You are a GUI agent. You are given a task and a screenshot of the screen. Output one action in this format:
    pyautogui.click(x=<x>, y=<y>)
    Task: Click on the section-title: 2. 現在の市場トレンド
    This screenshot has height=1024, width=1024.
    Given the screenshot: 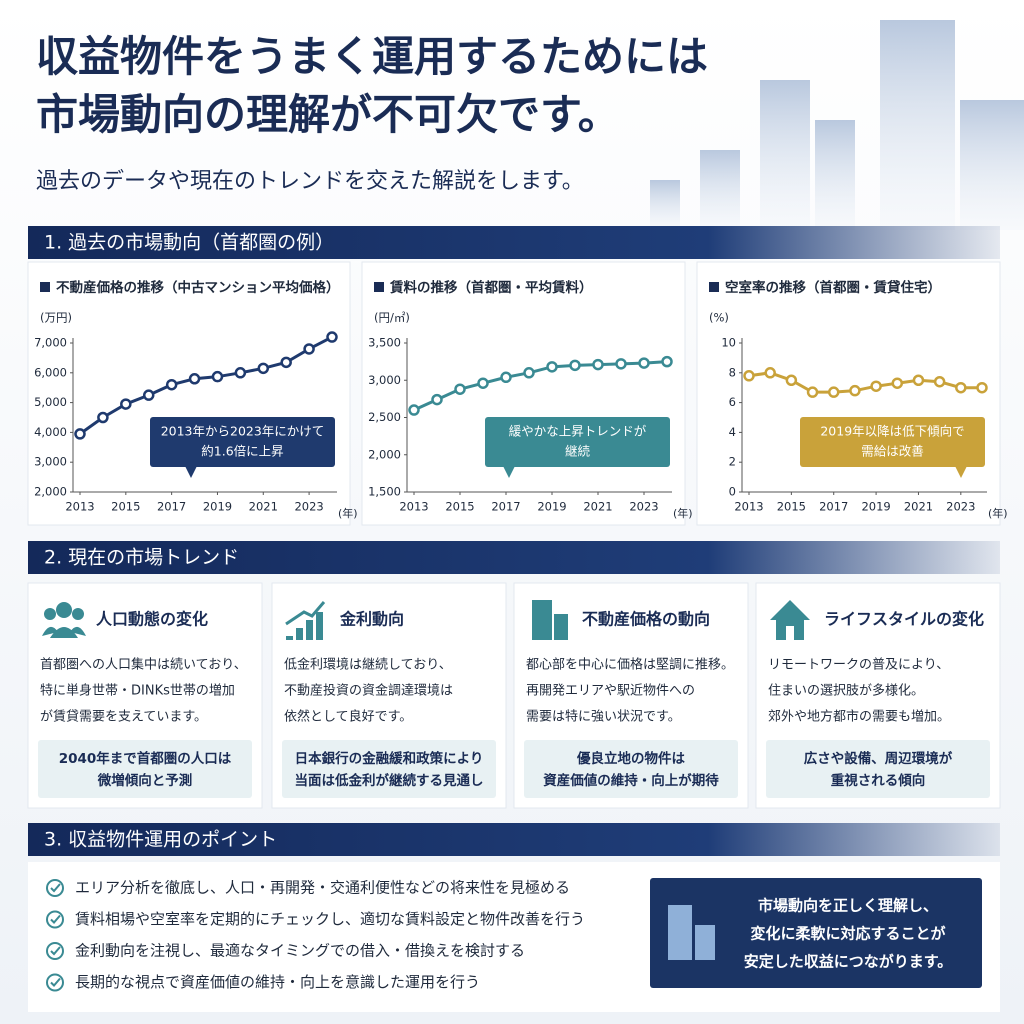 What is the action you would take?
    pyautogui.click(x=141, y=558)
    